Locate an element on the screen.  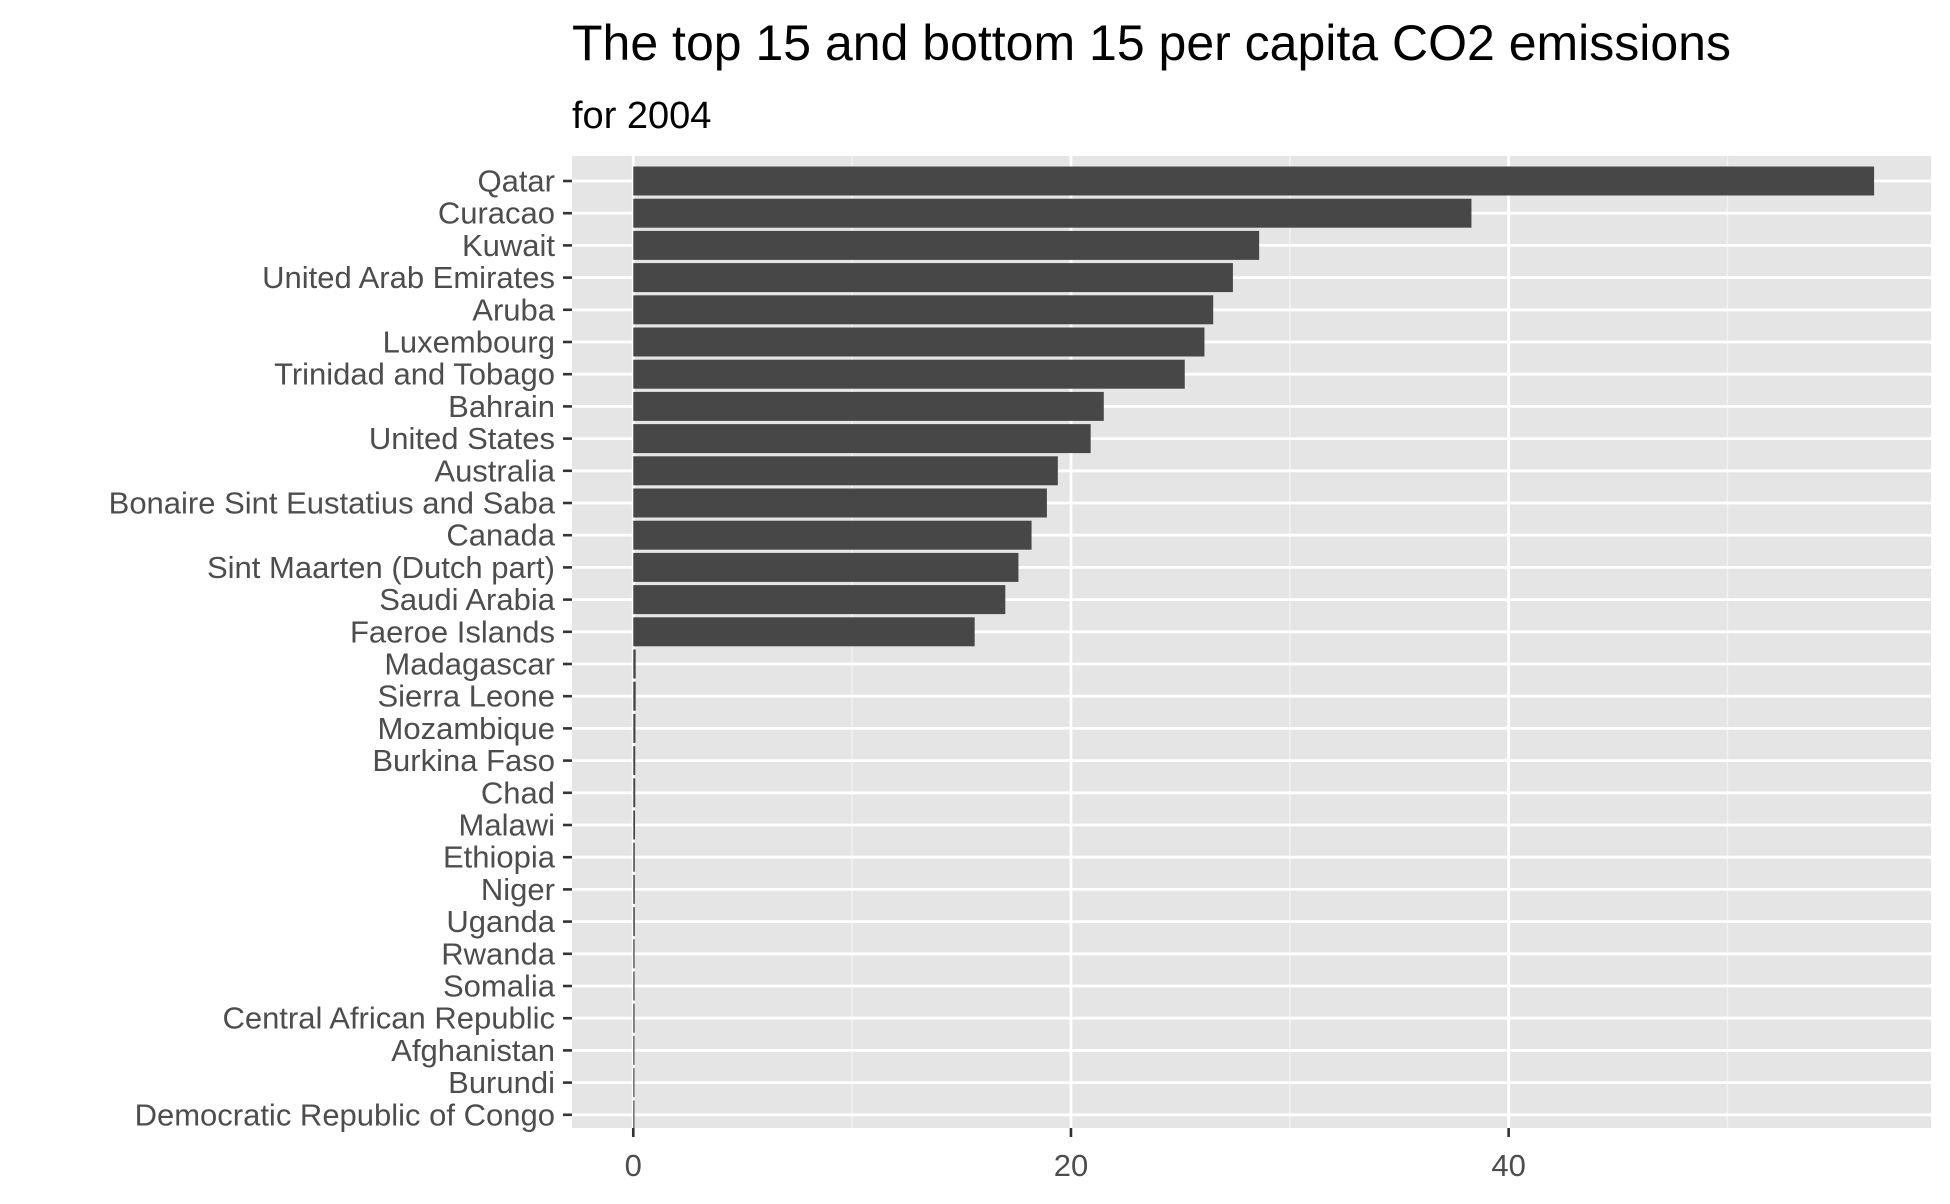
y-tick-label: Faeroe Islands is located at coordinates (452, 631).